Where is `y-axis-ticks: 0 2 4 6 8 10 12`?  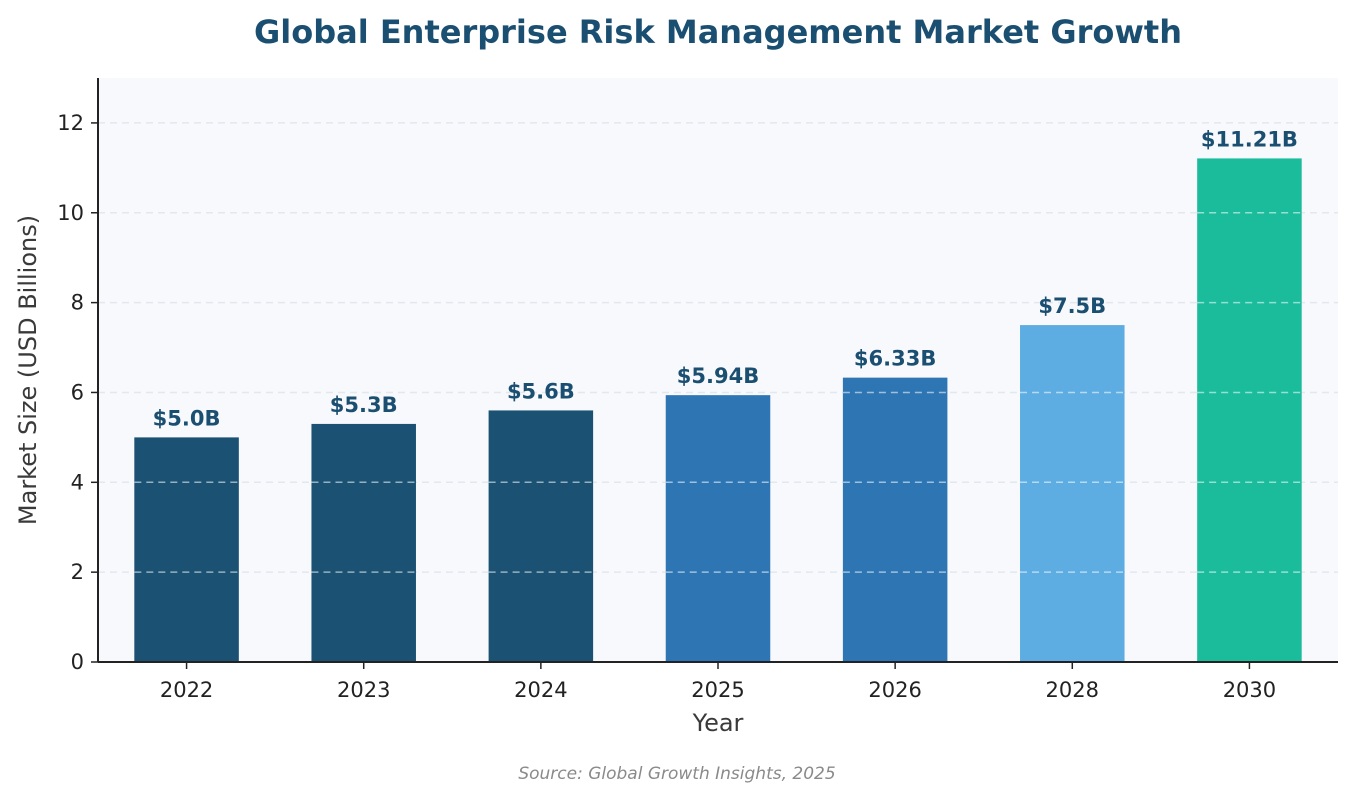
y-axis-ticks: 0 2 4 6 8 10 12 is located at coordinates (77, 392).